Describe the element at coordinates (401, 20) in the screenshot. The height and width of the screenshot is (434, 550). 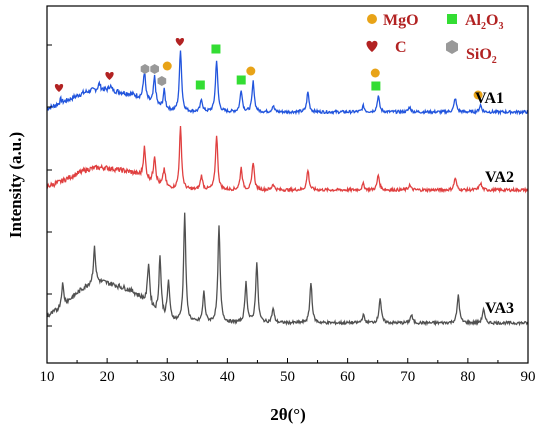
I see `legend-label-mgo: MgO` at that location.